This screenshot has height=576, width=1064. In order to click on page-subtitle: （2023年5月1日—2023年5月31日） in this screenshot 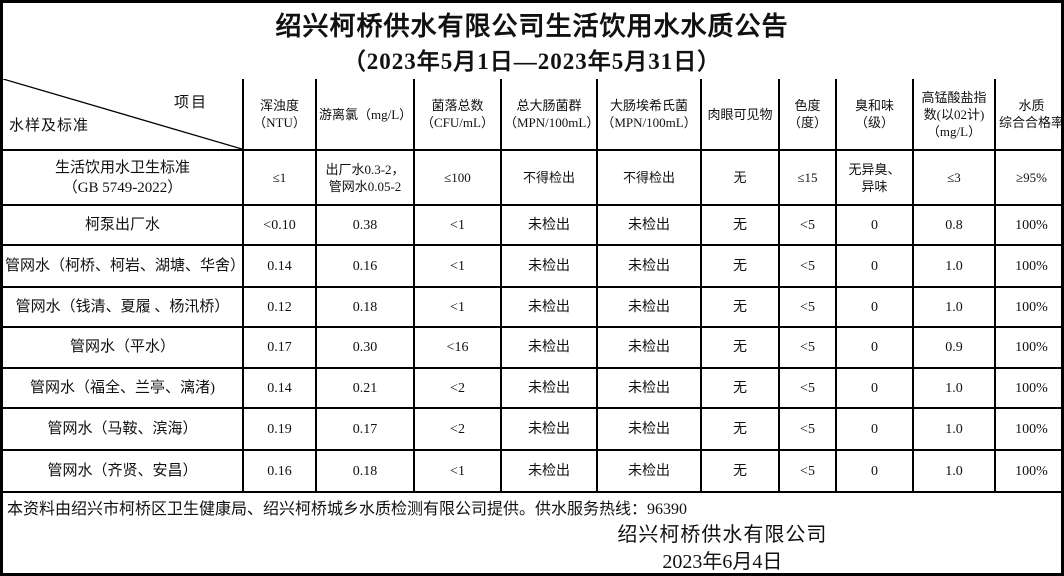, I will do `click(532, 61)`.